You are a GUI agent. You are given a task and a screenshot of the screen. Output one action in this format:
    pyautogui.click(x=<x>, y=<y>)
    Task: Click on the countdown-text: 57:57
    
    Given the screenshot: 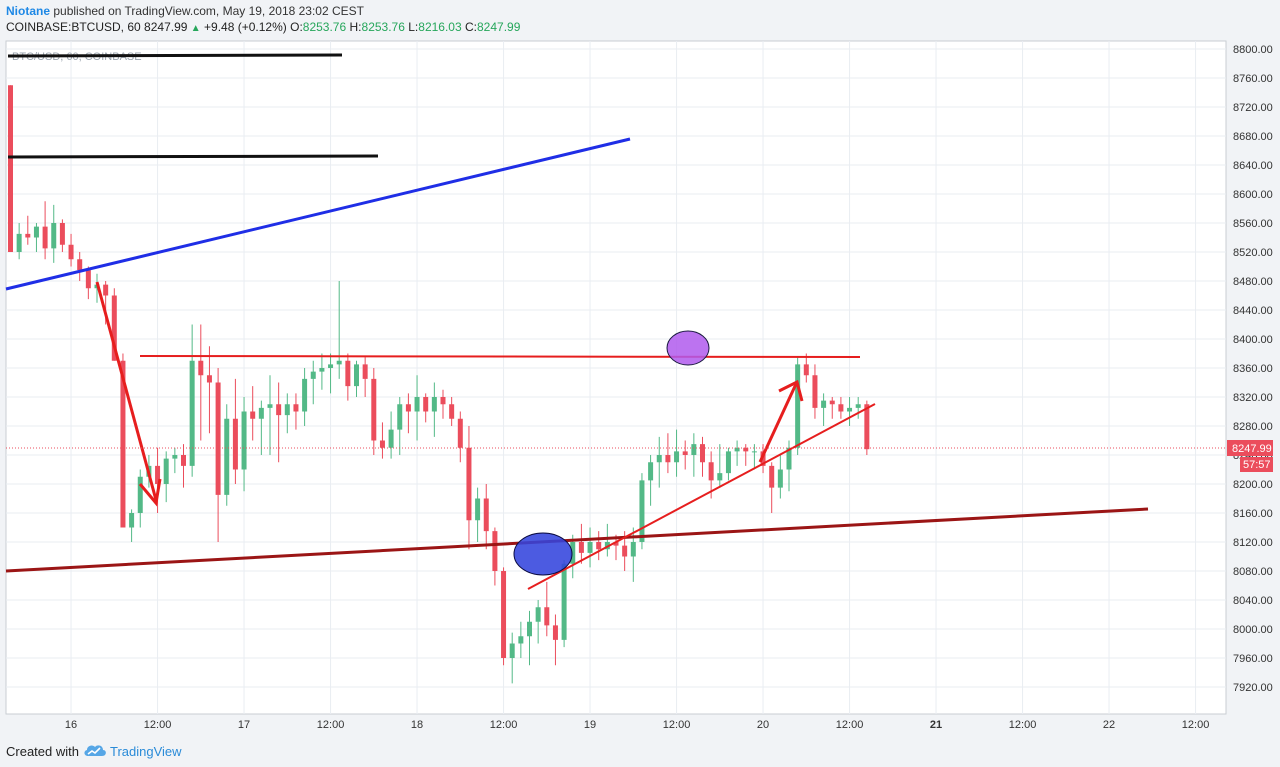 What is the action you would take?
    pyautogui.click(x=1257, y=465)
    